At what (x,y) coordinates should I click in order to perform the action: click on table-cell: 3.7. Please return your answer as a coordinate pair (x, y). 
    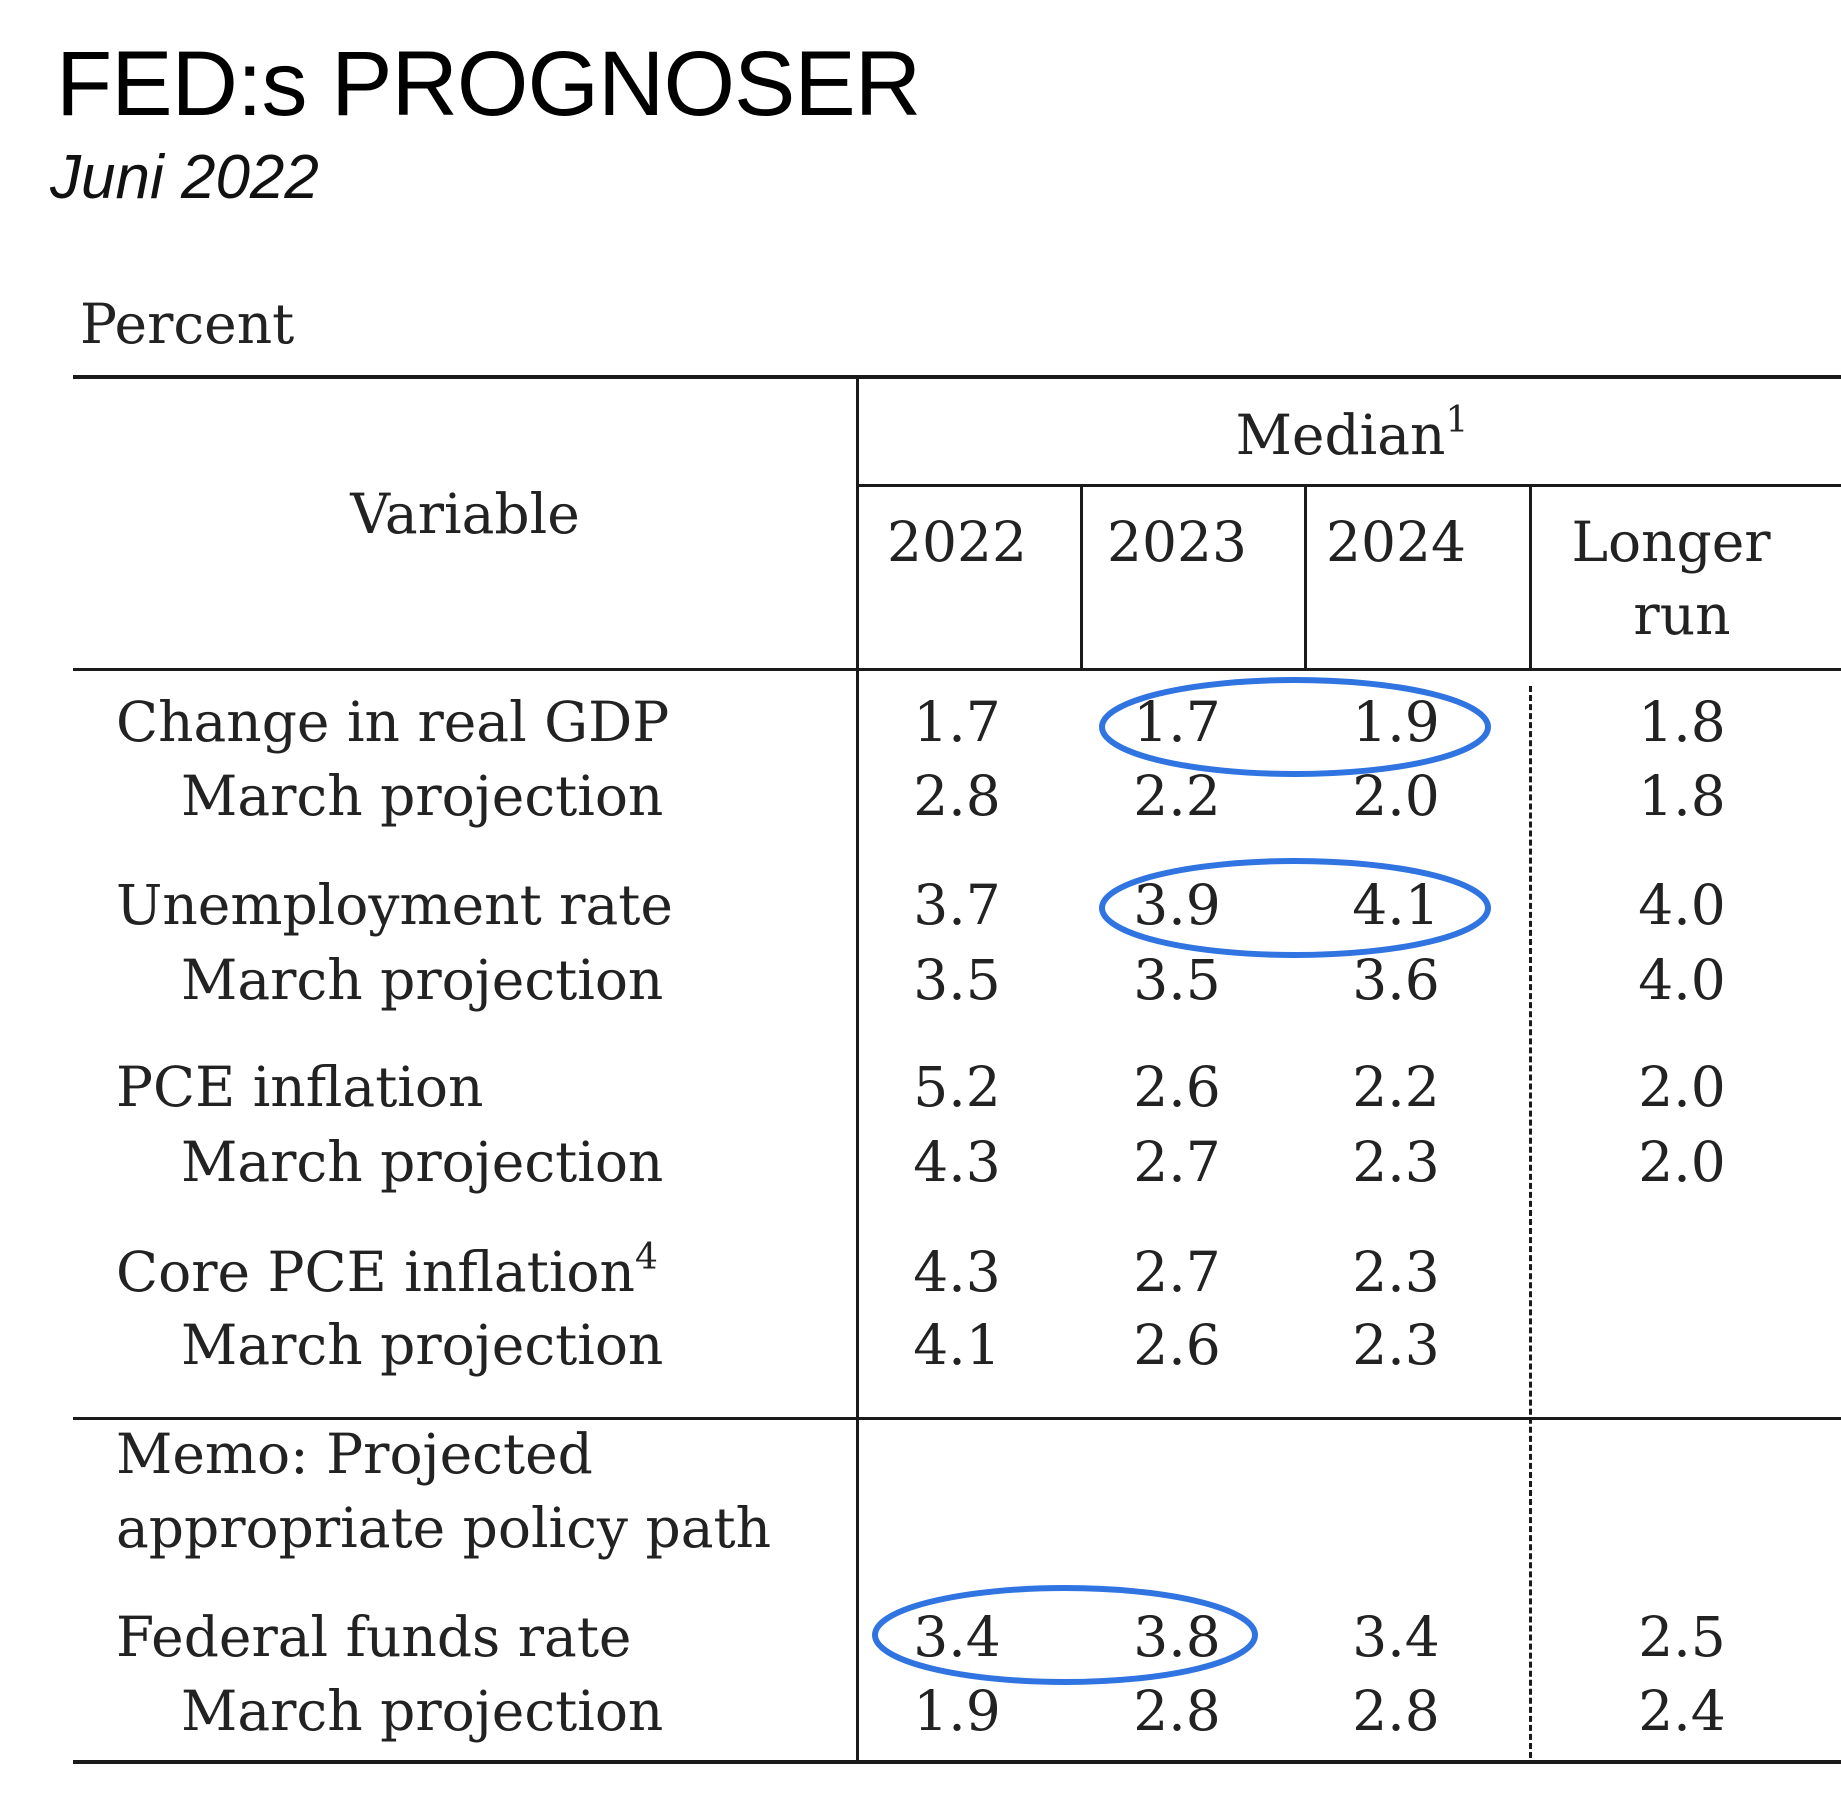
    Looking at the image, I should click on (957, 905).